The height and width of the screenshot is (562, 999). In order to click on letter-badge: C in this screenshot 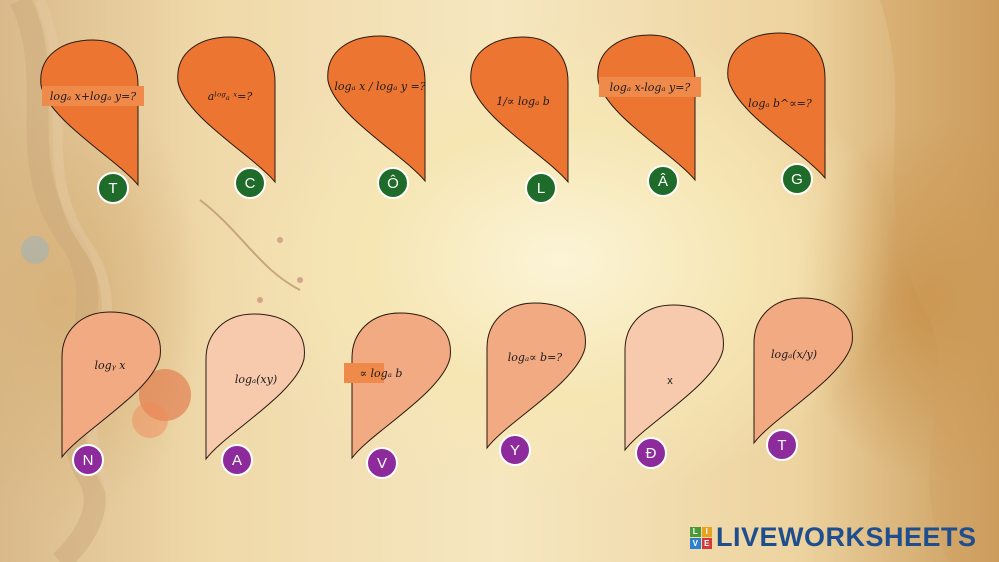, I will do `click(250, 183)`.